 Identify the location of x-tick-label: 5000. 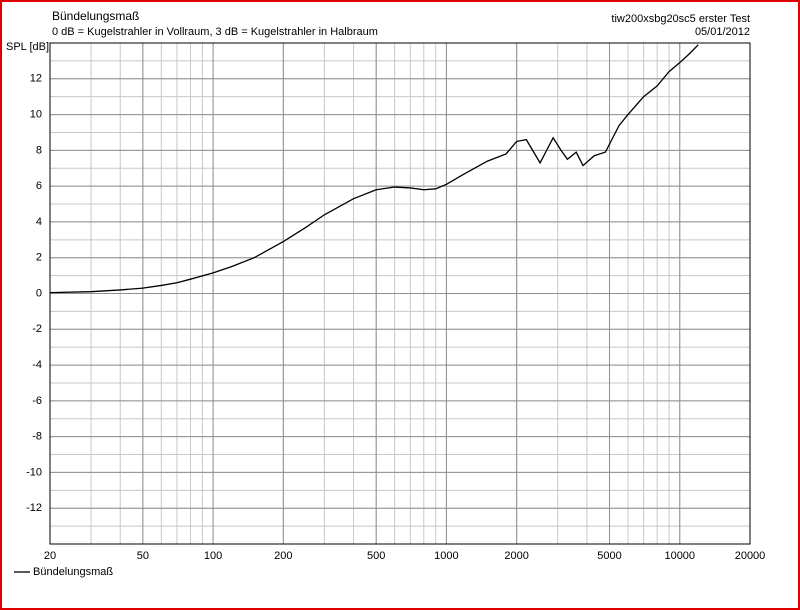
(609, 556).